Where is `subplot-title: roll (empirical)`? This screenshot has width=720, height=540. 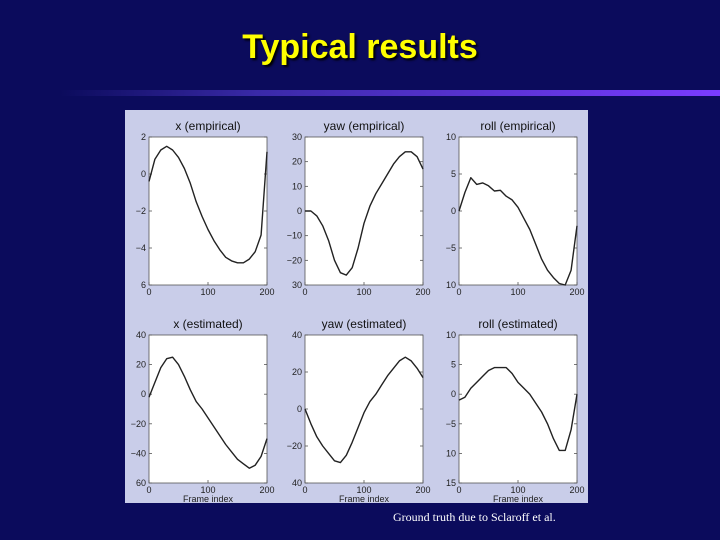 subplot-title: roll (empirical) is located at coordinates (517, 126).